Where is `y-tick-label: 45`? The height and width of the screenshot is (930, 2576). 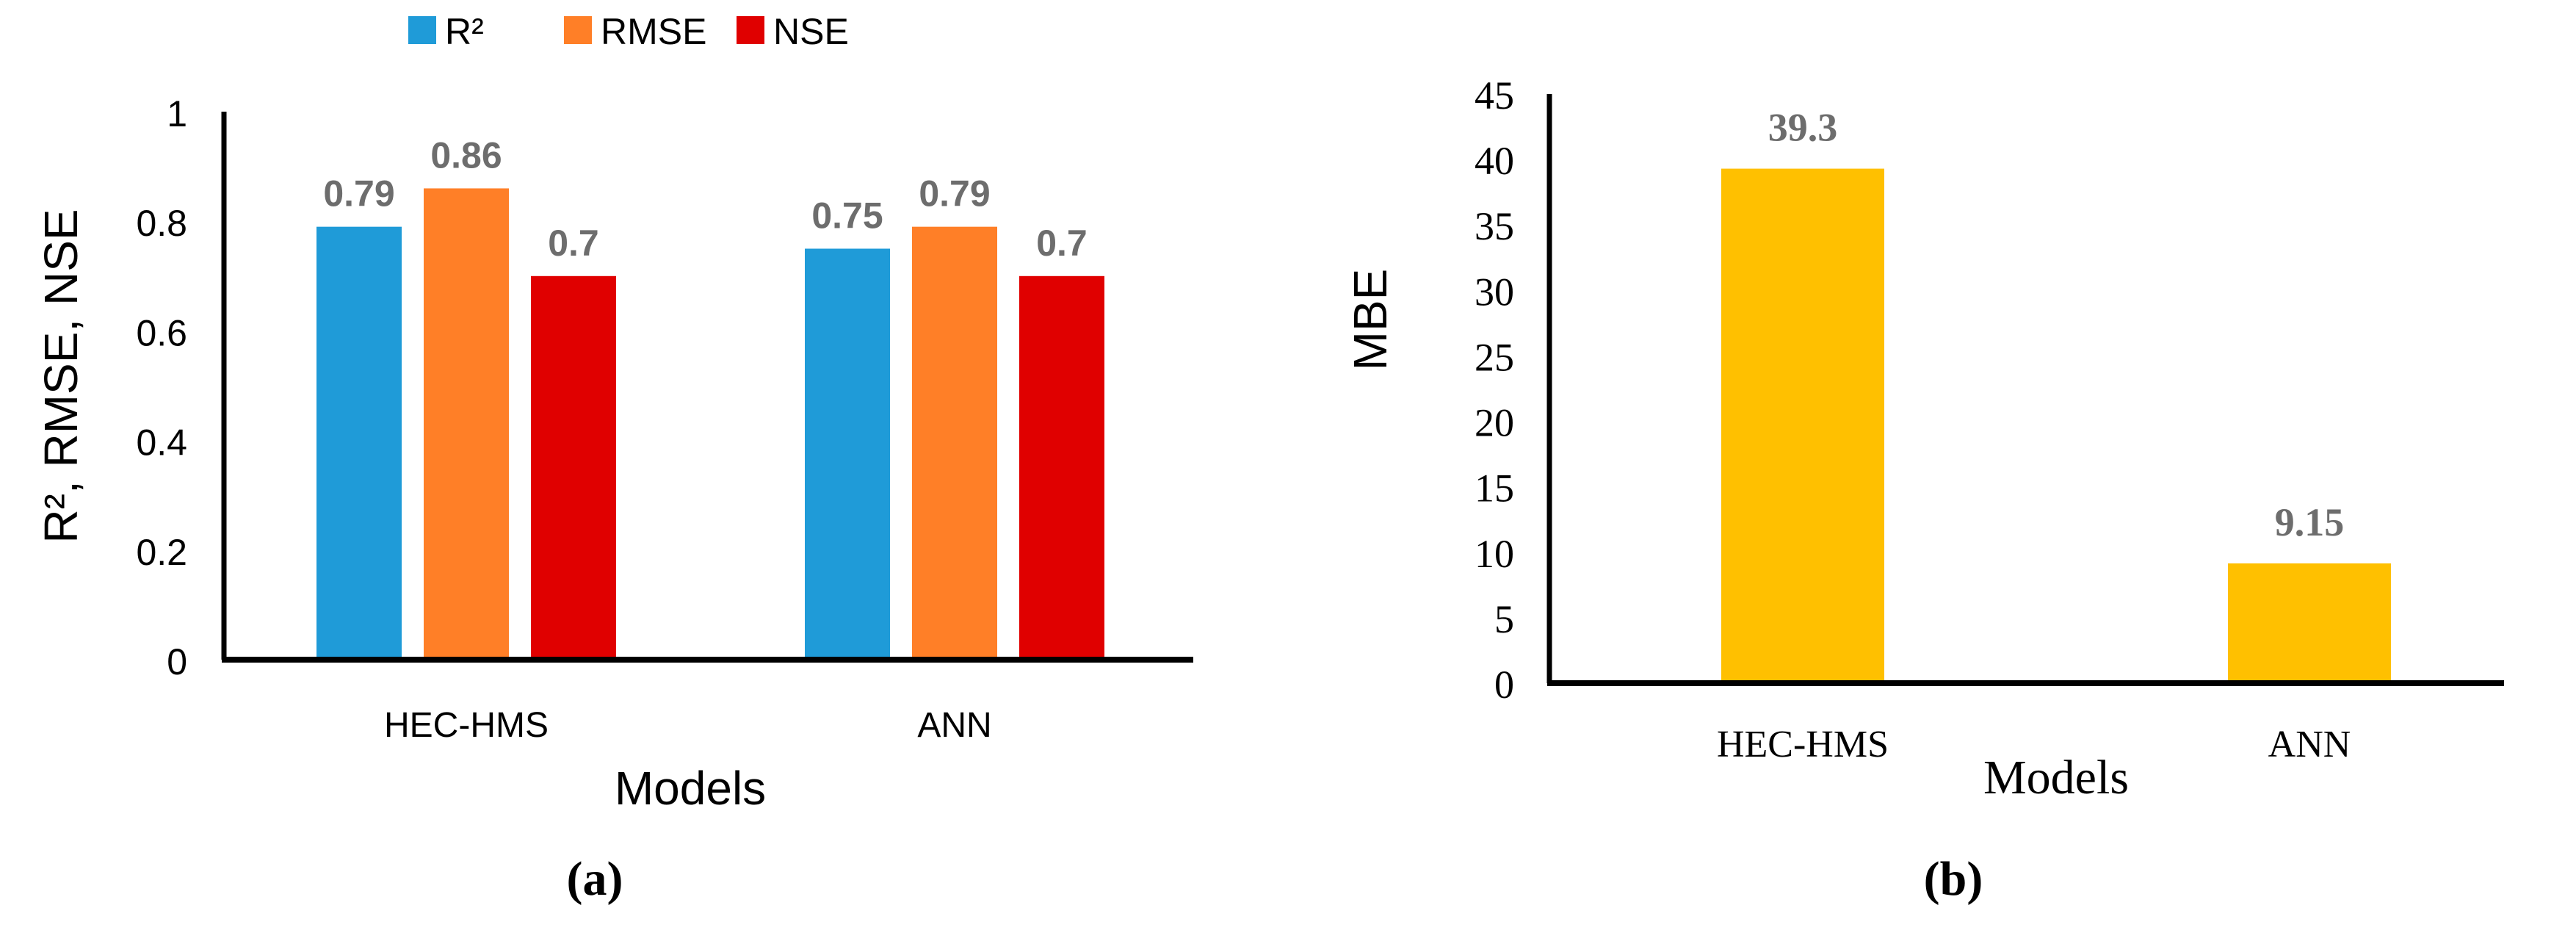 y-tick-label: 45 is located at coordinates (1494, 95).